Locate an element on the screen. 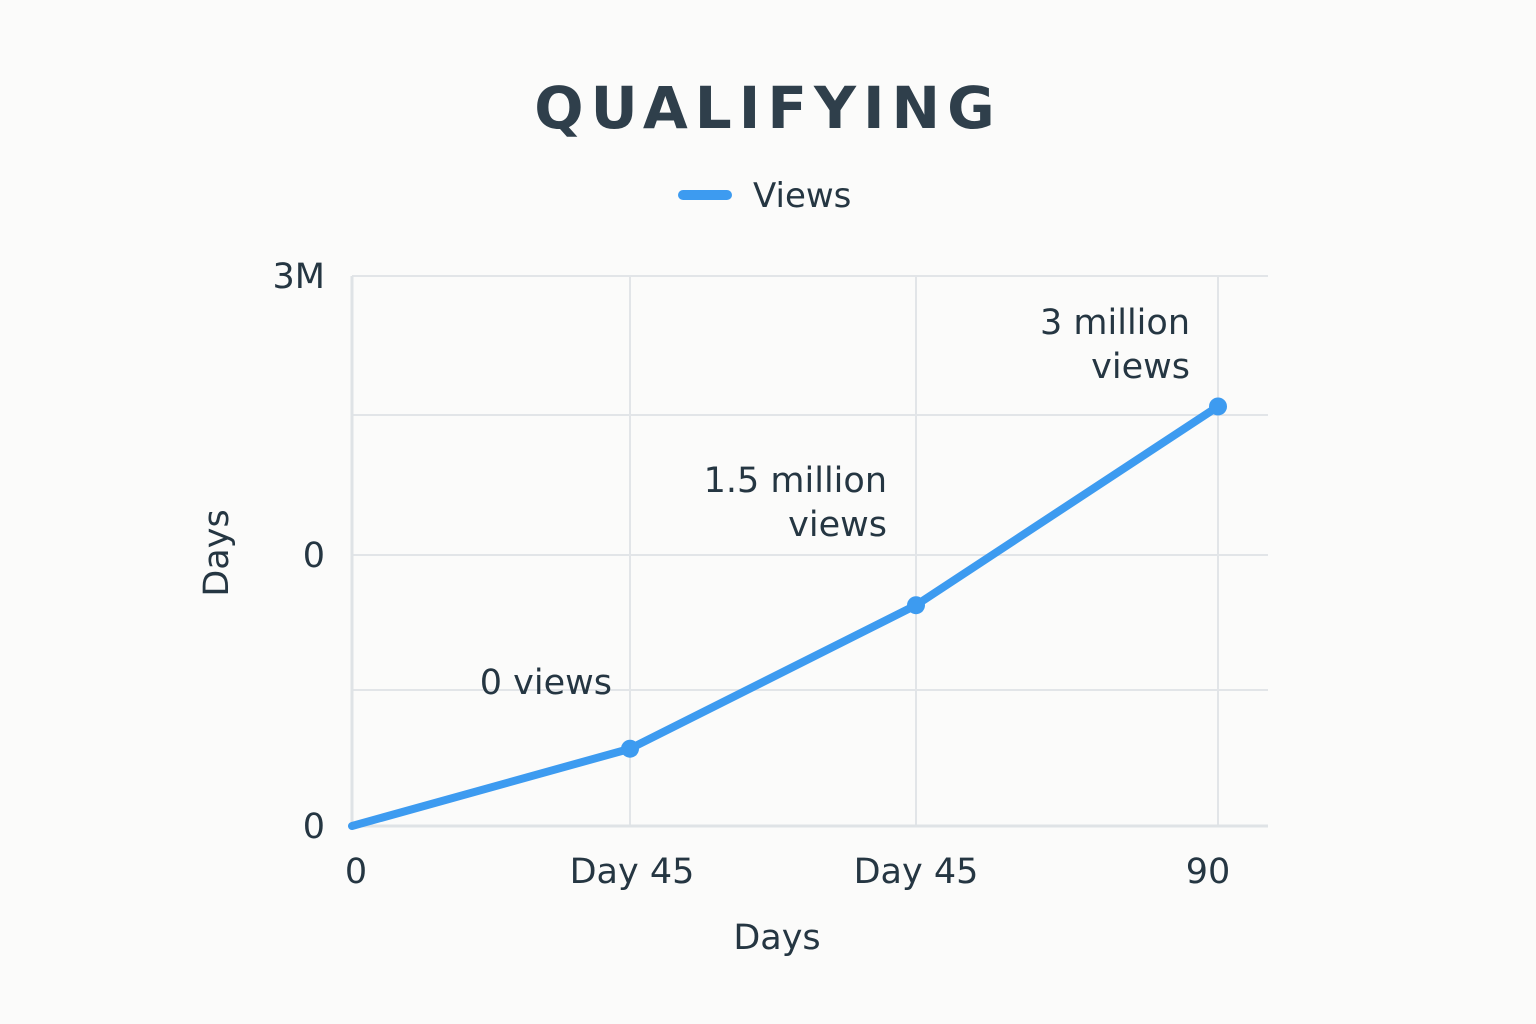 The height and width of the screenshot is (1024, 1536). y-axis-label: Days is located at coordinates (217, 552).